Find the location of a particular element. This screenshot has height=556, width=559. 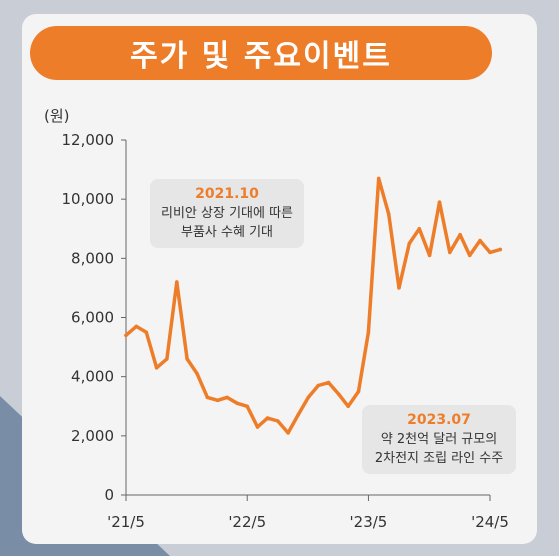

annotation-date: 2023.07 is located at coordinates (439, 420).